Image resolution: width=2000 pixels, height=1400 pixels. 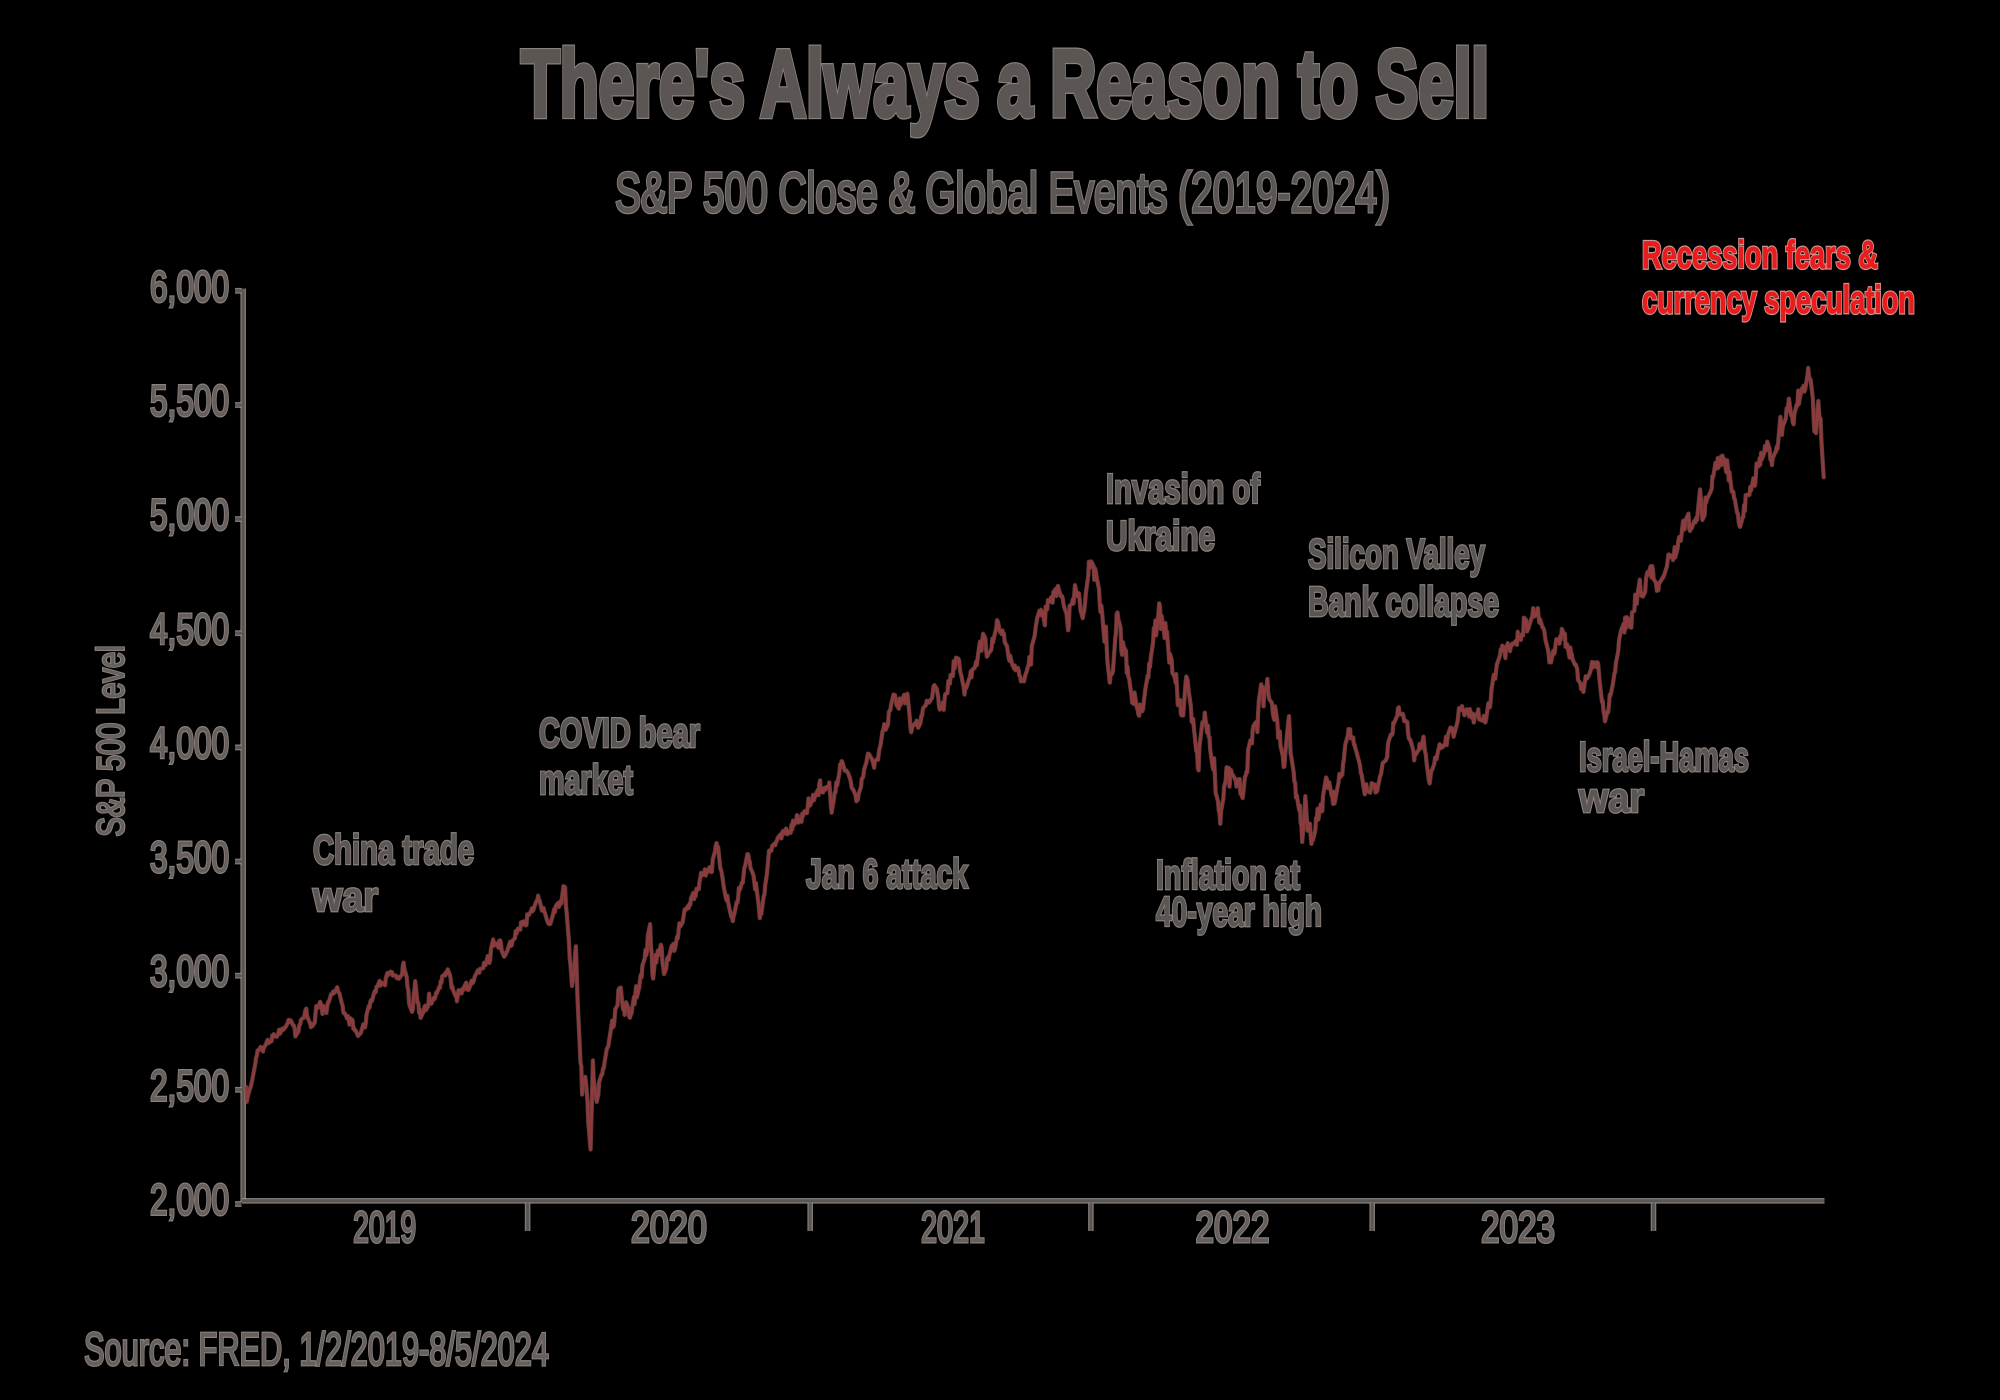 What do you see at coordinates (1518, 1227) in the screenshot?
I see `svg-text: 2023` at bounding box center [1518, 1227].